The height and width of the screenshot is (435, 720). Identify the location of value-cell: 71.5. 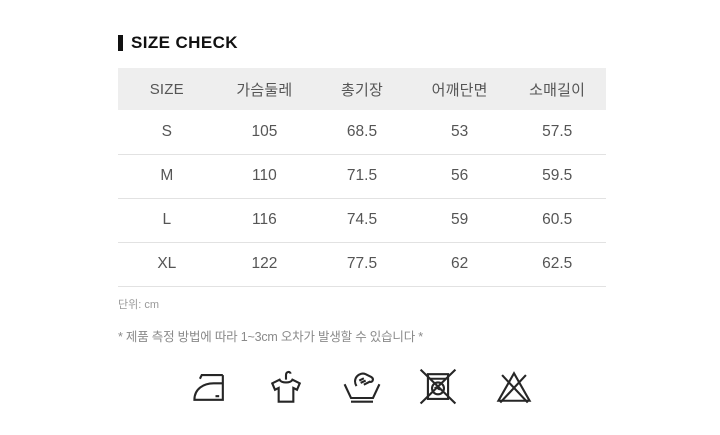
(362, 175).